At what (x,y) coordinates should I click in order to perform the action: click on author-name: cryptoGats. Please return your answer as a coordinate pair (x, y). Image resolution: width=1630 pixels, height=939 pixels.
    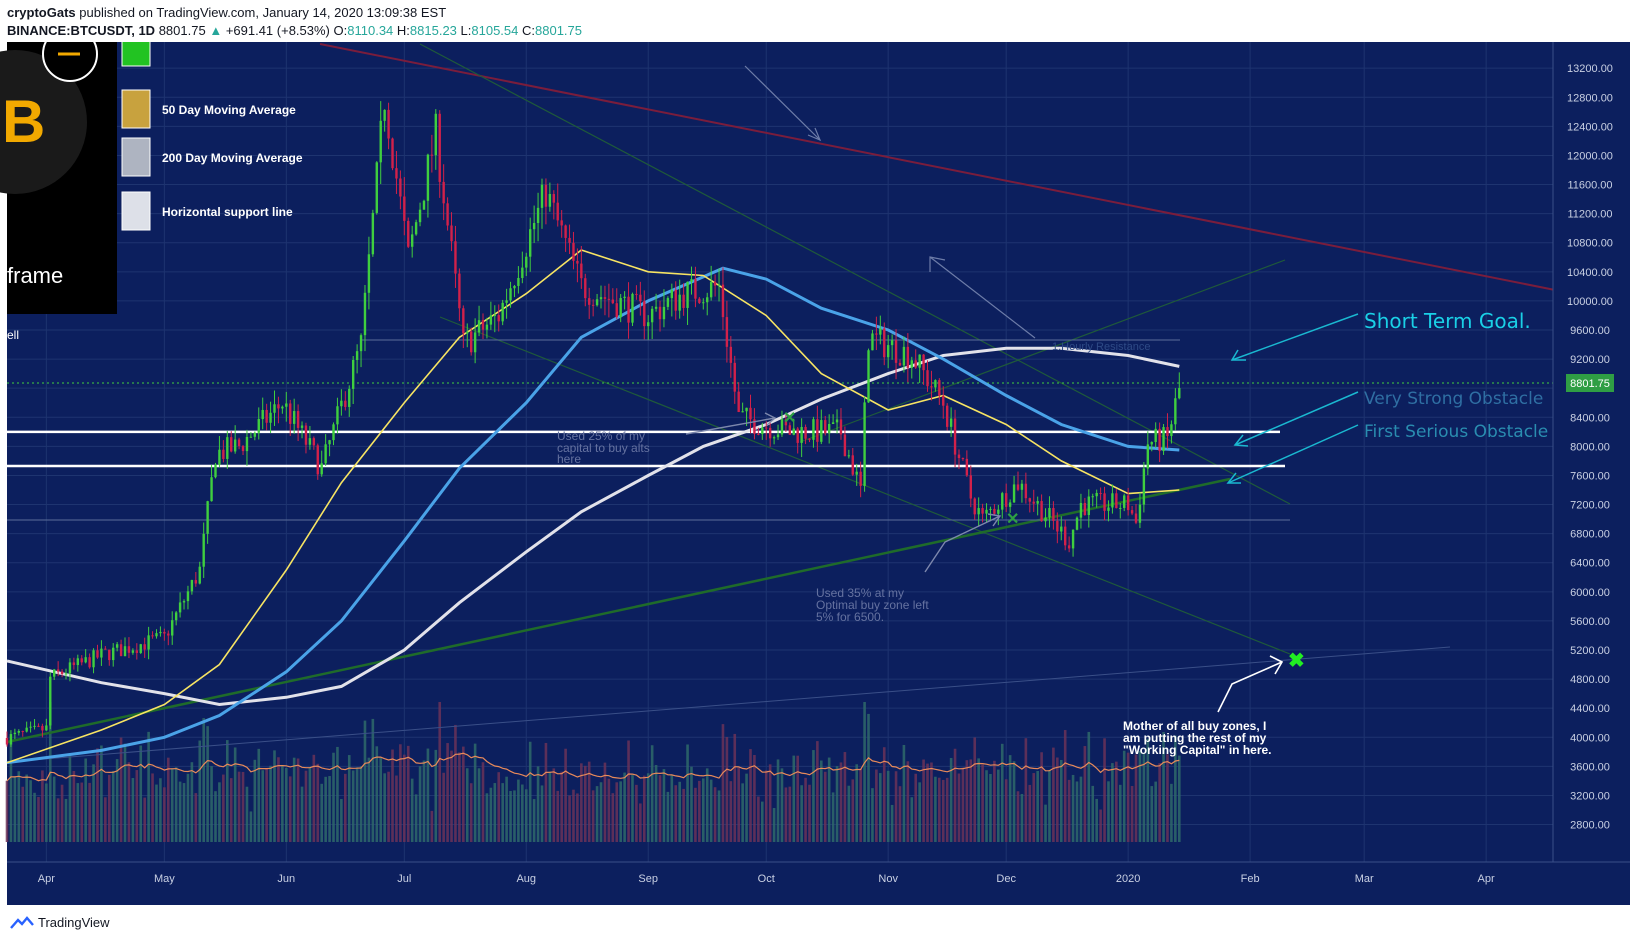
    Looking at the image, I should click on (41, 12).